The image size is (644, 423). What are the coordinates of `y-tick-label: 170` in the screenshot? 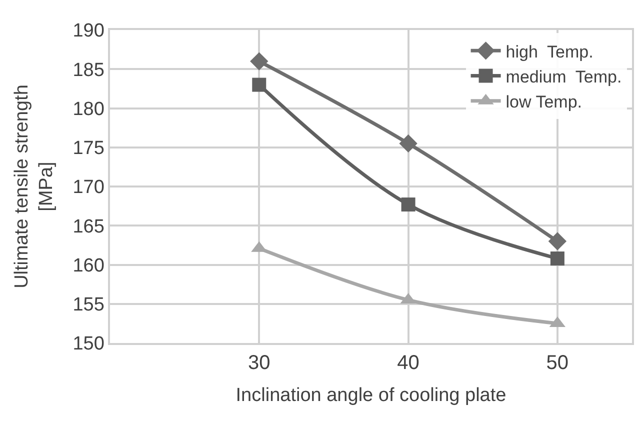 It's located at (88, 187).